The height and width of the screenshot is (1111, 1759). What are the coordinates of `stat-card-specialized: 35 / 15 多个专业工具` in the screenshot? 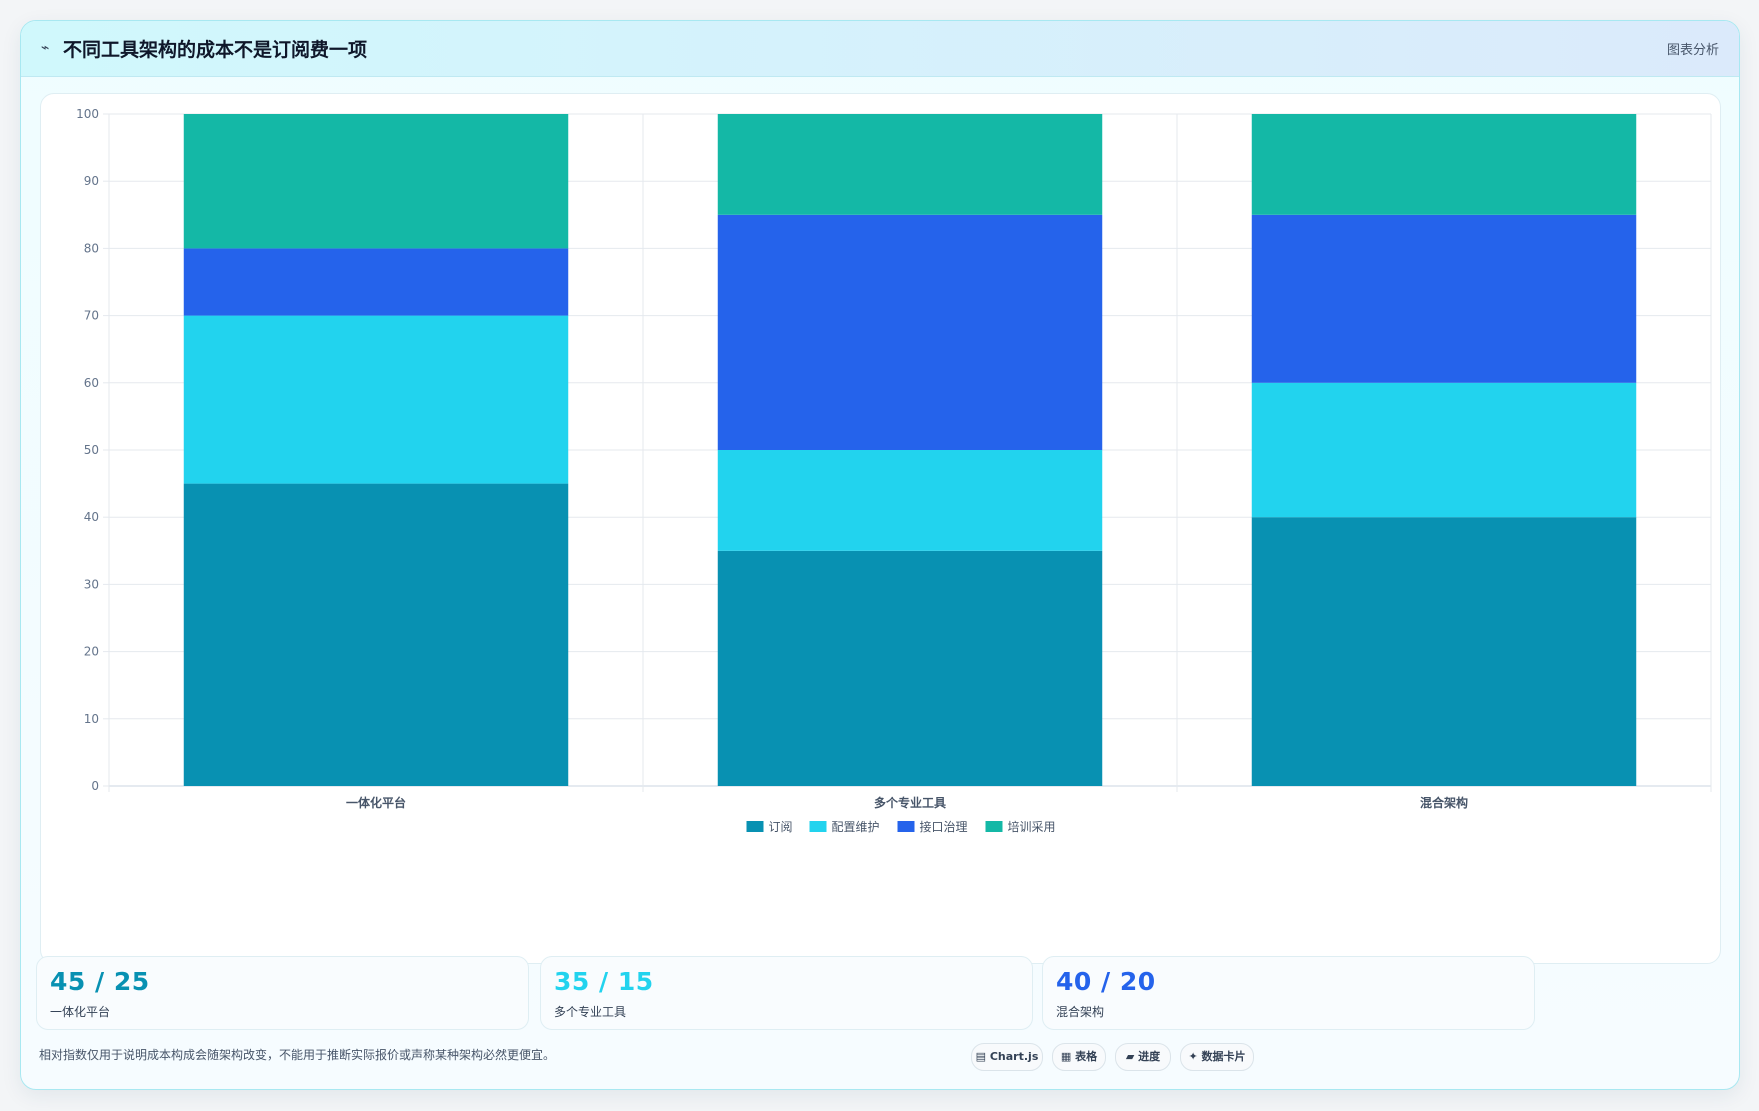 It's located at (786, 993).